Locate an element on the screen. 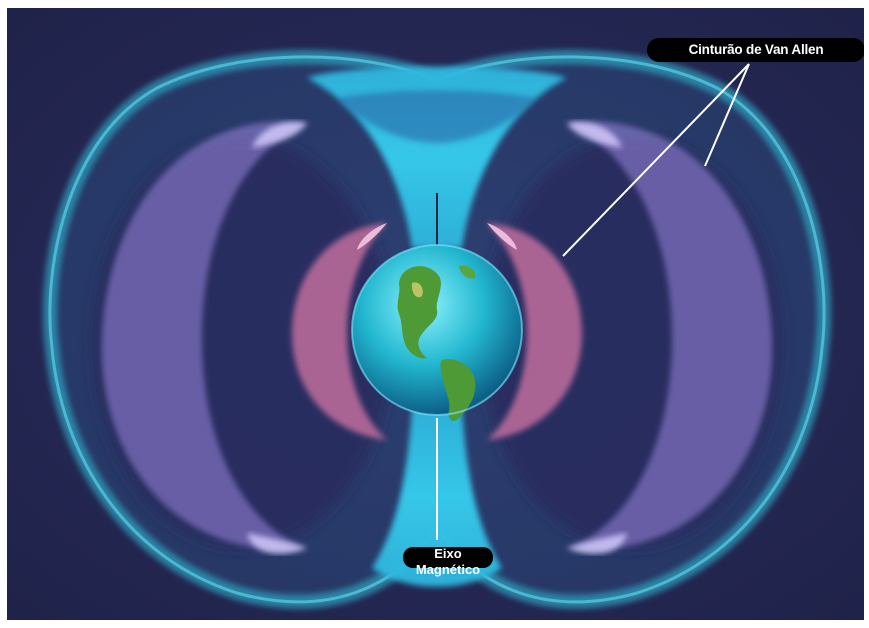 This screenshot has height=628, width=869. earth is located at coordinates (437, 332).